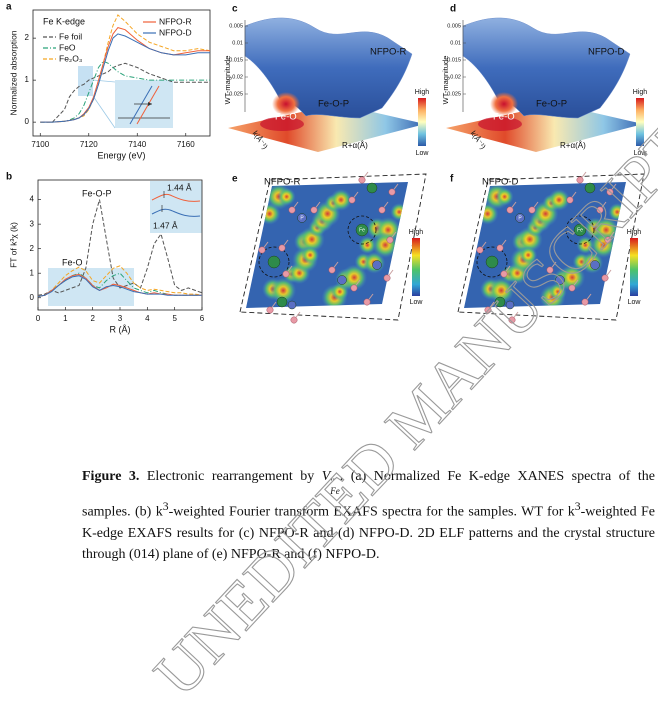 The width and height of the screenshot is (658, 710). I want to click on panel-label: b, so click(9, 177).